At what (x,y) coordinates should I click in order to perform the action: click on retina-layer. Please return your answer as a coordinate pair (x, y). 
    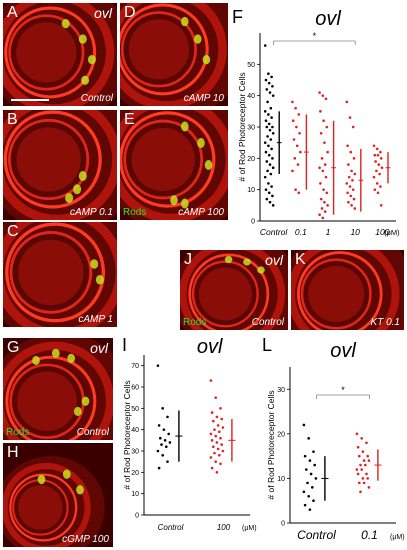
    Looking at the image, I should click on (345, 290).